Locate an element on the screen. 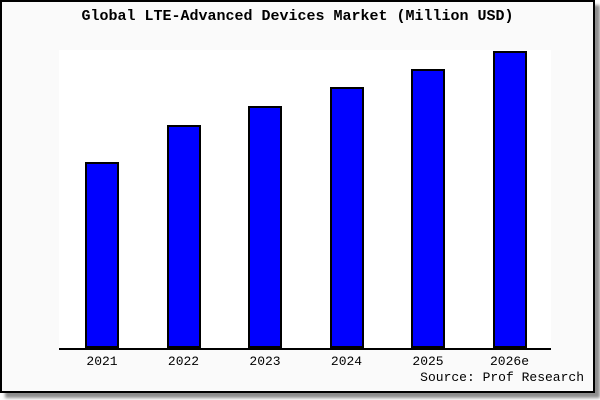 The width and height of the screenshot is (600, 400). bar-2026e is located at coordinates (509, 199).